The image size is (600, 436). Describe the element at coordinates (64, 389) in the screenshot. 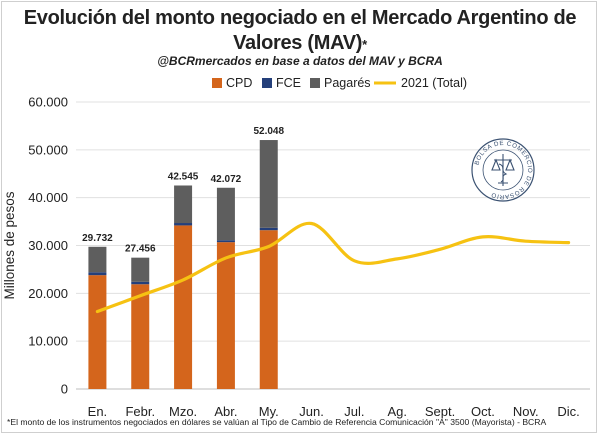

I see `y-tick-label: 0` at that location.